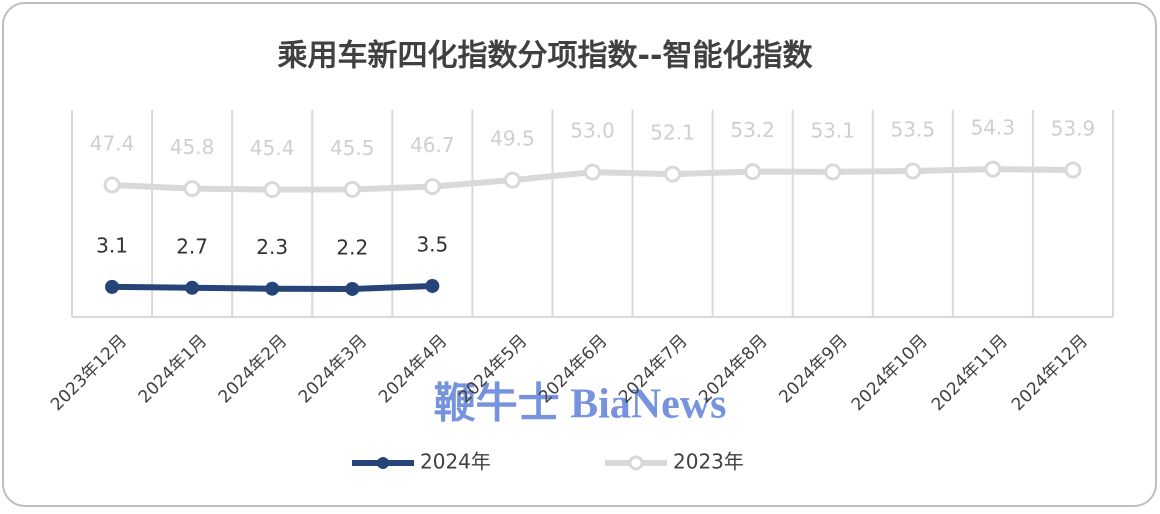  What do you see at coordinates (432, 145) in the screenshot?
I see `data-label: 46.7` at bounding box center [432, 145].